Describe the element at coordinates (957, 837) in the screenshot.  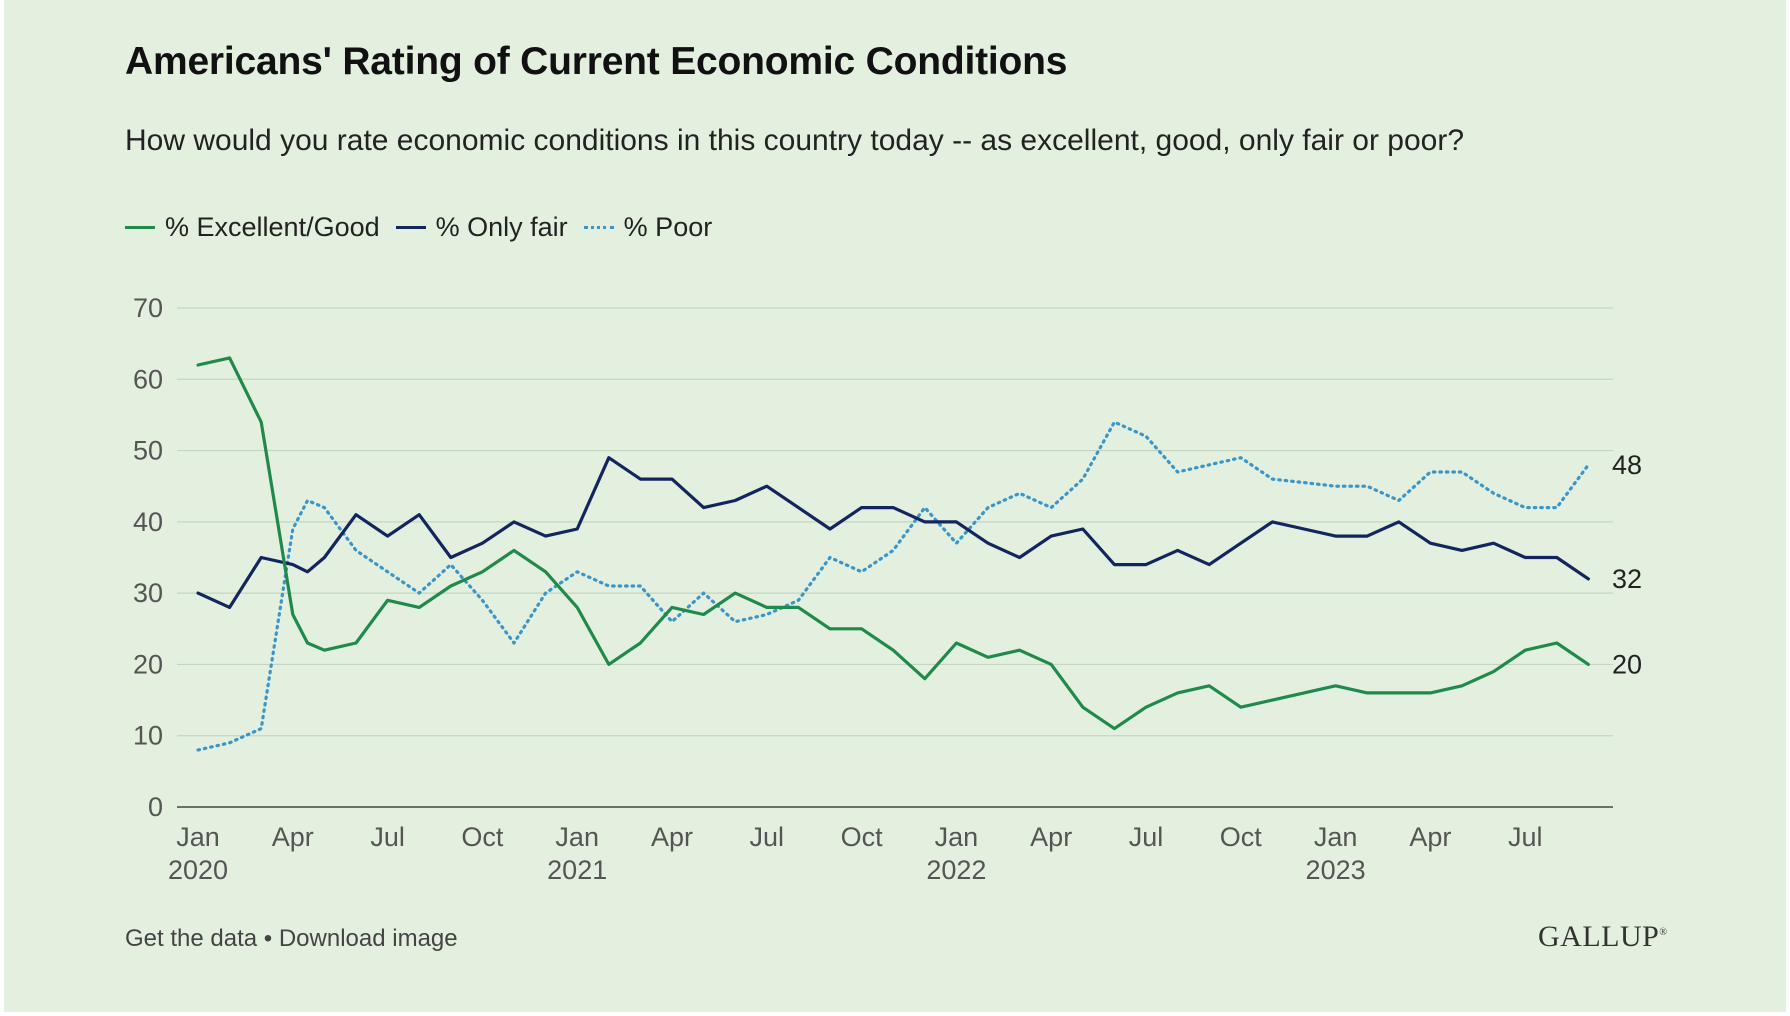
I see `x-tick-label-8: Jan` at that location.